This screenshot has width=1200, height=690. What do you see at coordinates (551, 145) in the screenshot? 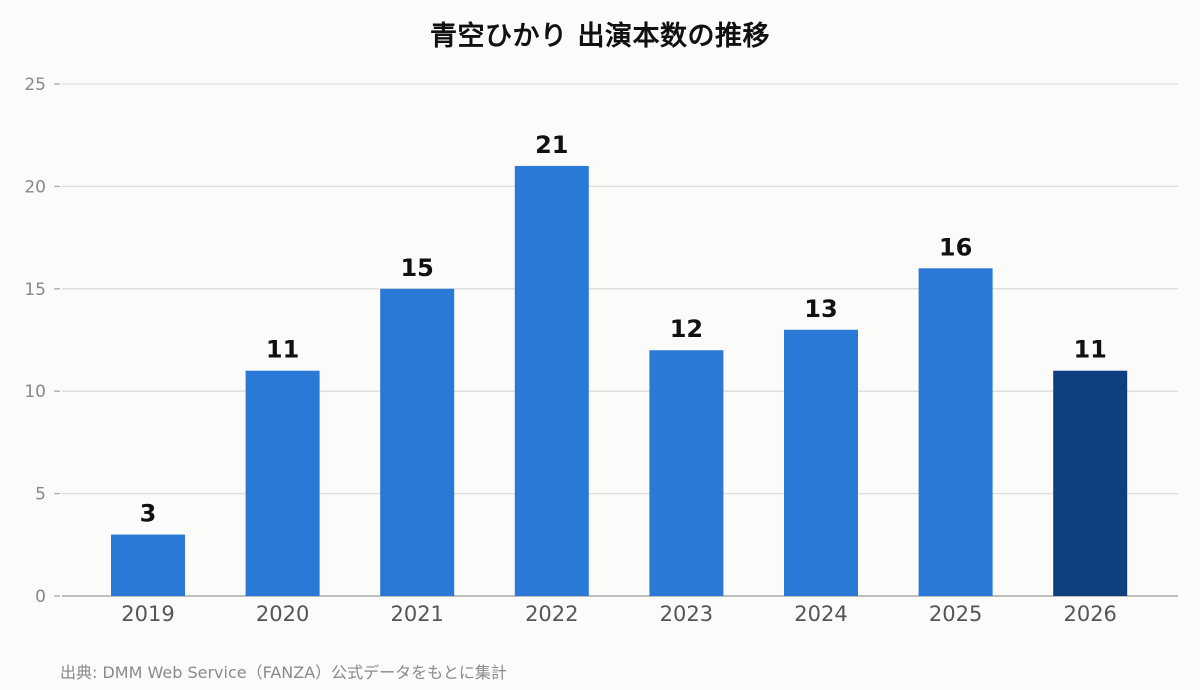
I see `value-label: 21` at bounding box center [551, 145].